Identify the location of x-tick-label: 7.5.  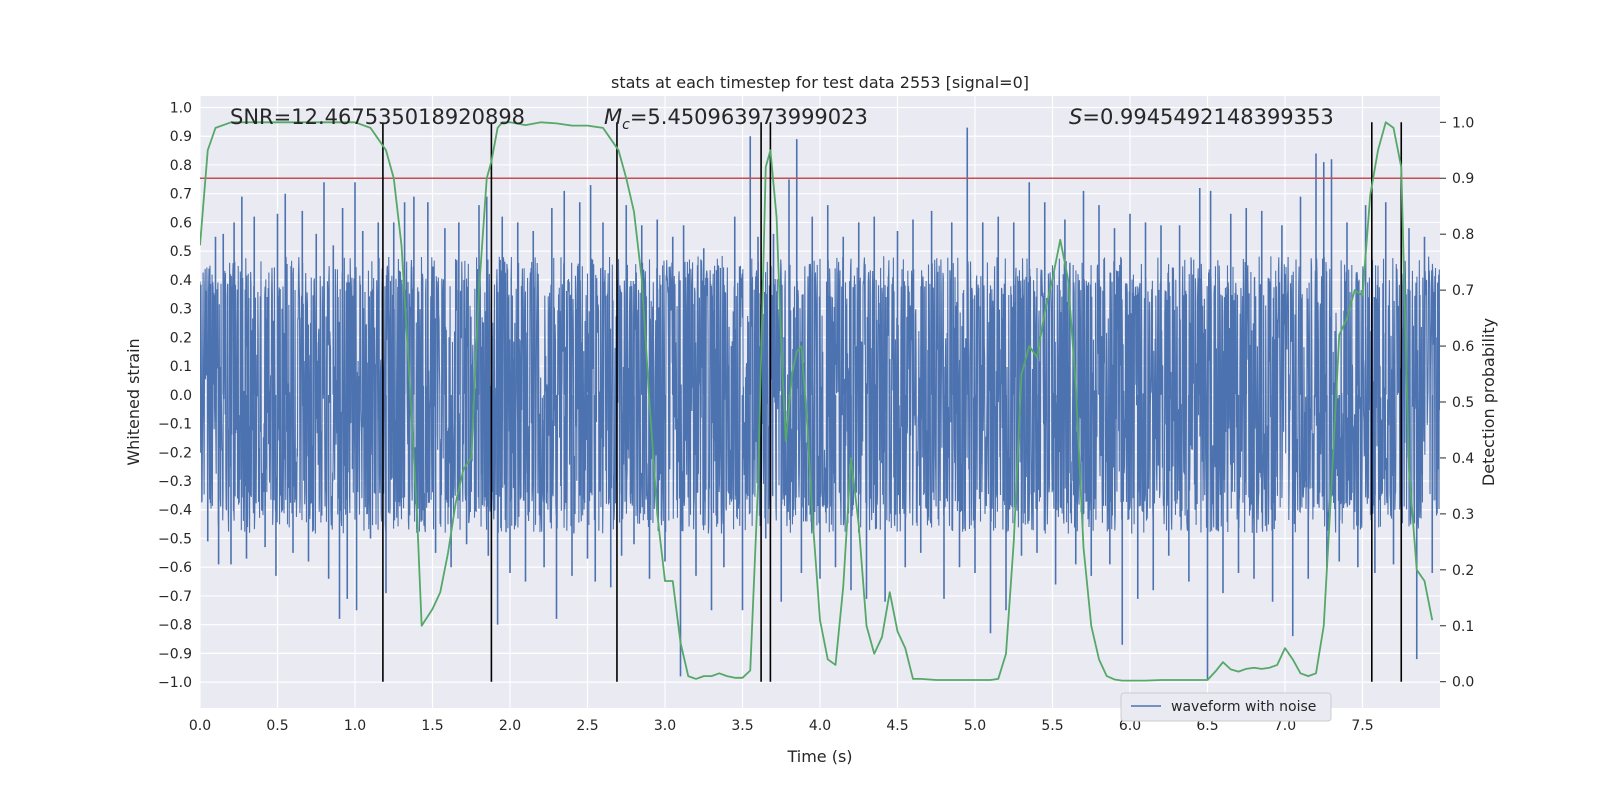
(1362, 726).